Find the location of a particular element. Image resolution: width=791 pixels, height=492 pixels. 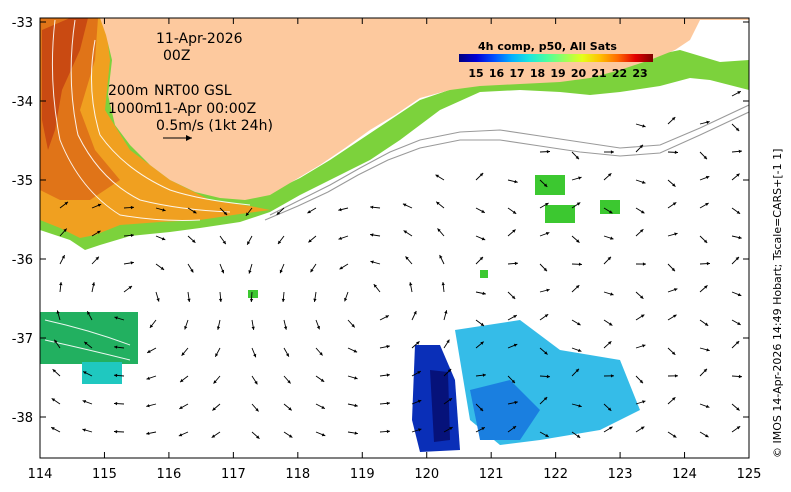

x-tick-label: 123 is located at coordinates (620, 474).